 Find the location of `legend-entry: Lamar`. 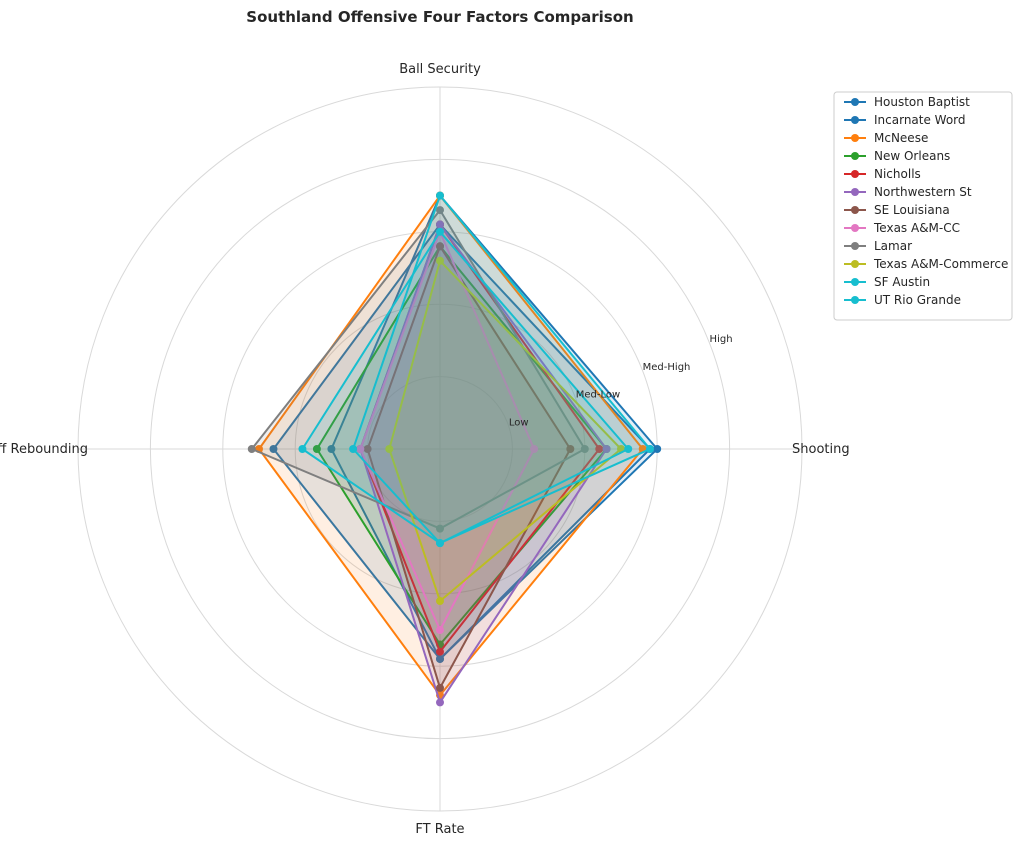

legend-entry: Lamar is located at coordinates (893, 246).